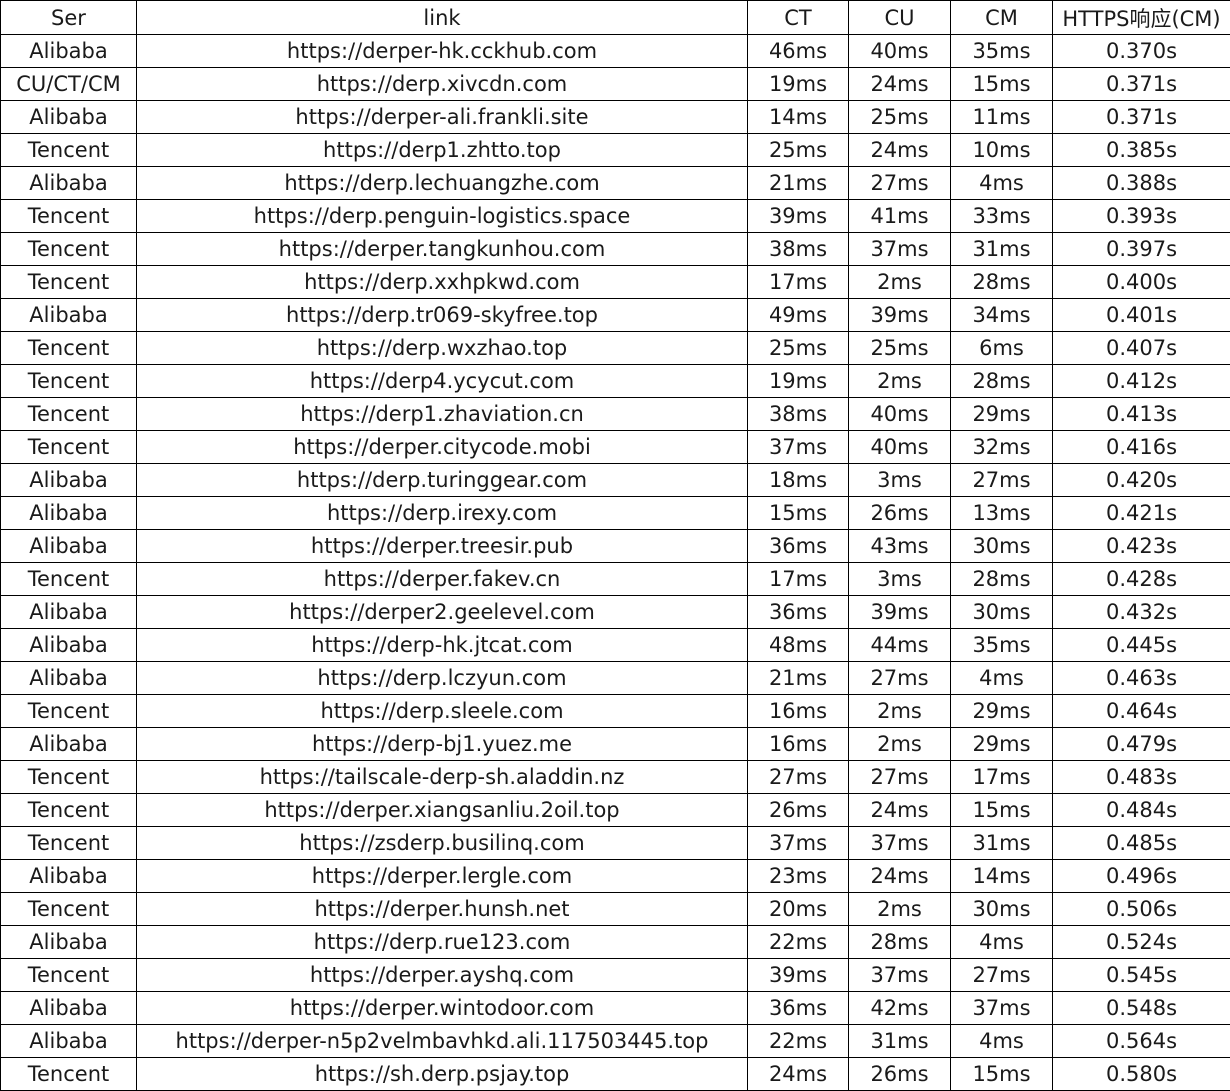 This screenshot has height=1091, width=1230. I want to click on cell-cu: 26ms, so click(900, 513).